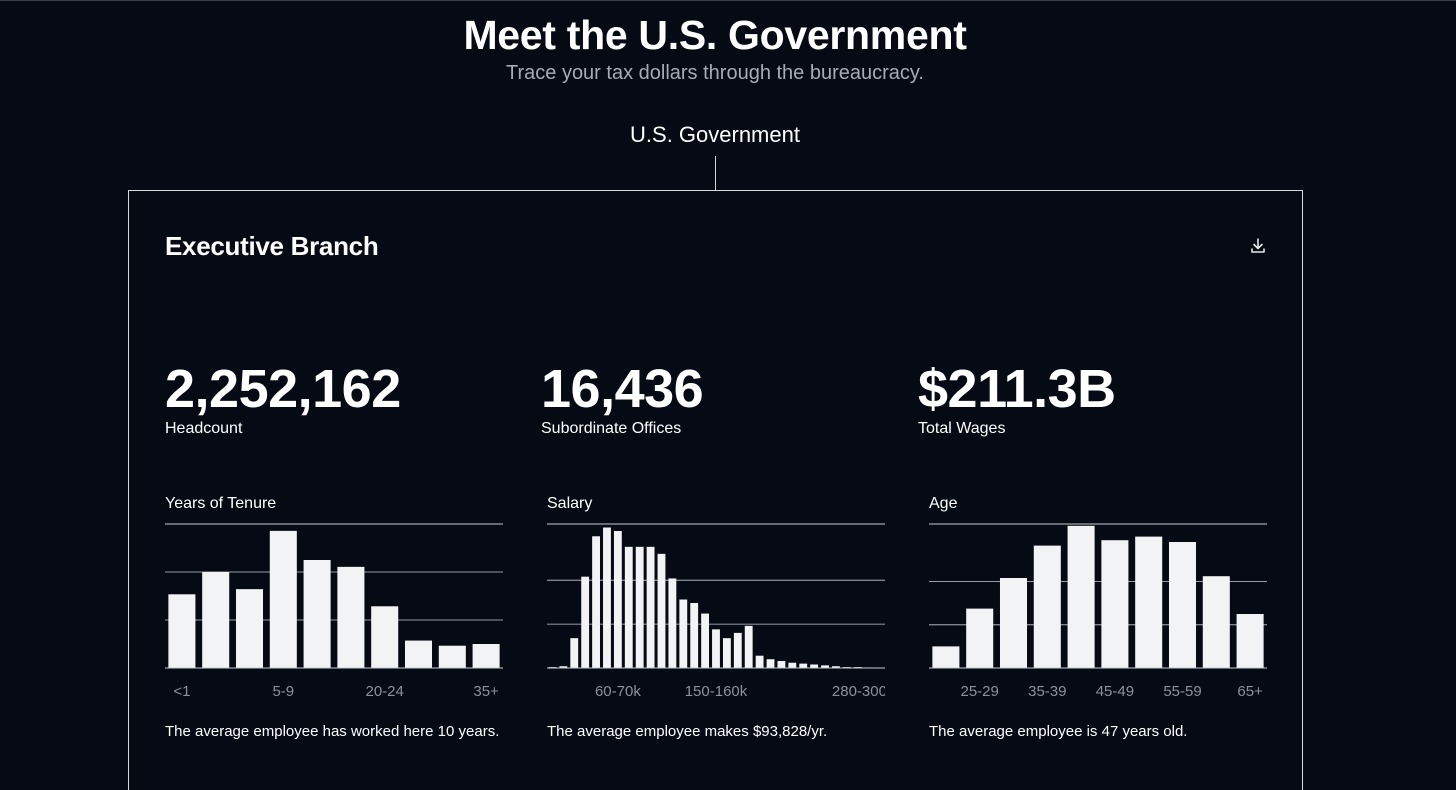 The height and width of the screenshot is (790, 1456). What do you see at coordinates (726, 653) in the screenshot?
I see `chart-bar: 160-170k: 1.7` at bounding box center [726, 653].